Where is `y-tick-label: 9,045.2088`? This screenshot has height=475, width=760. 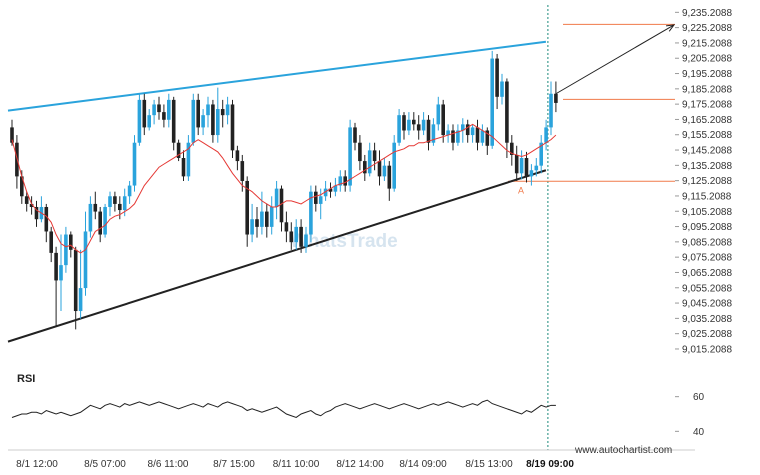
y-tick-label: 9,045.2088 is located at coordinates (707, 304).